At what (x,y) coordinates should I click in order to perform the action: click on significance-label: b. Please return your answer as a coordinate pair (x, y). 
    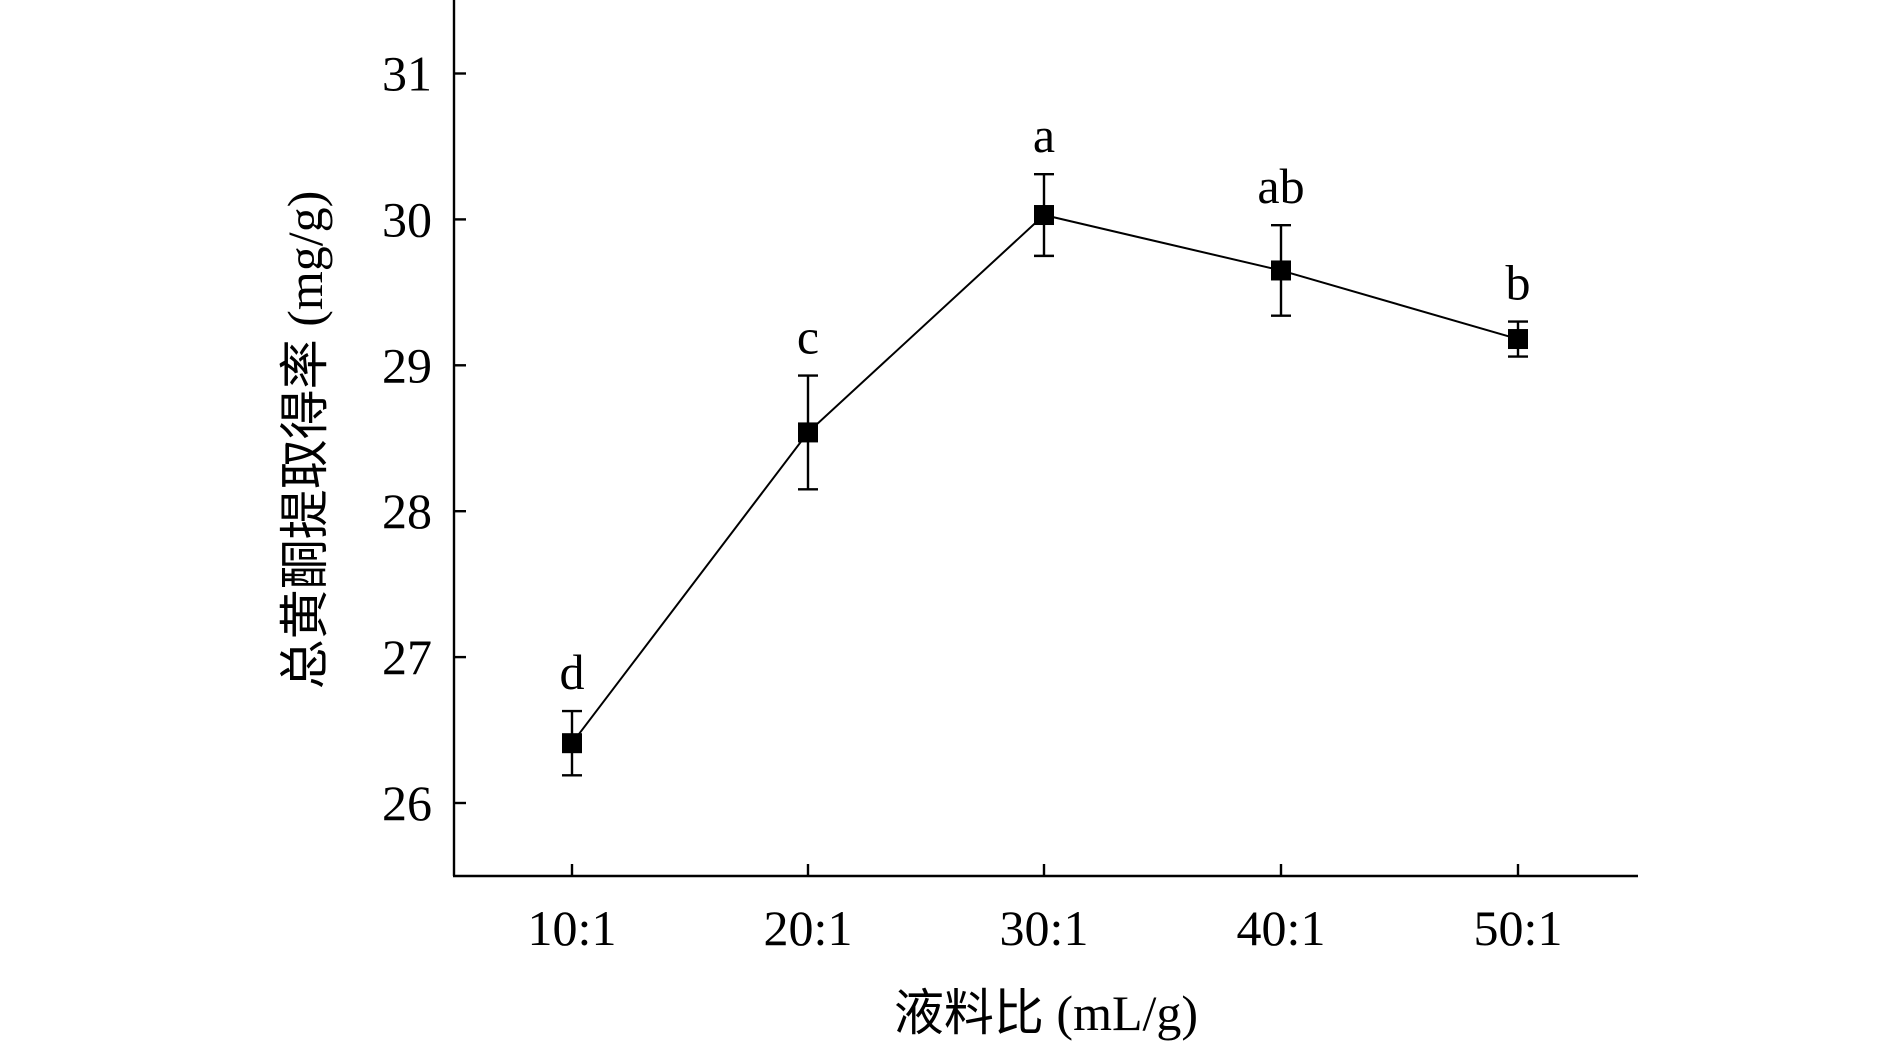
    Looking at the image, I should click on (1518, 283).